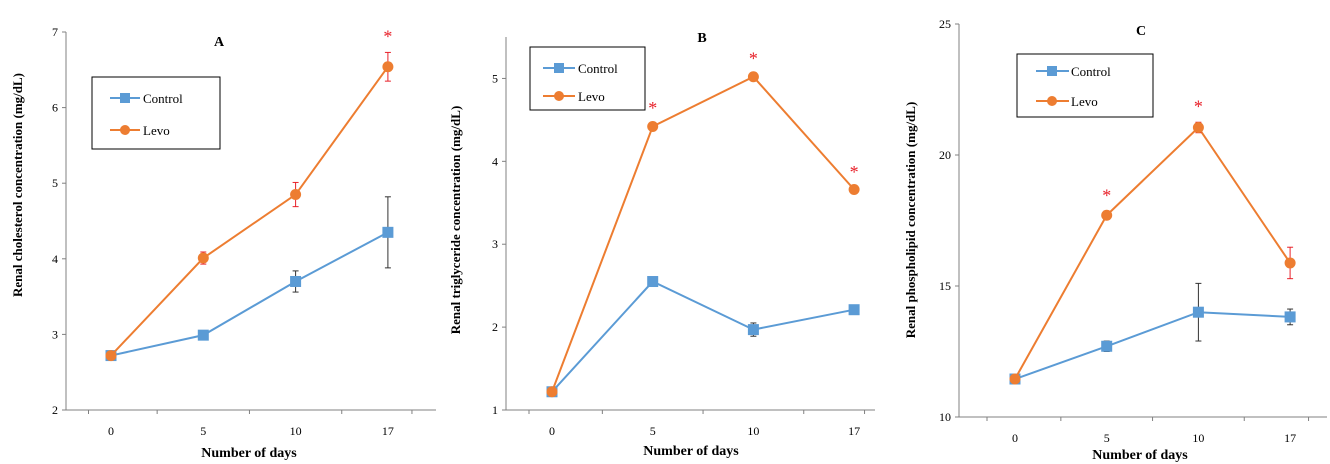 The image size is (1330, 464). What do you see at coordinates (495, 410) in the screenshot?
I see `y-tick-label: 1` at bounding box center [495, 410].